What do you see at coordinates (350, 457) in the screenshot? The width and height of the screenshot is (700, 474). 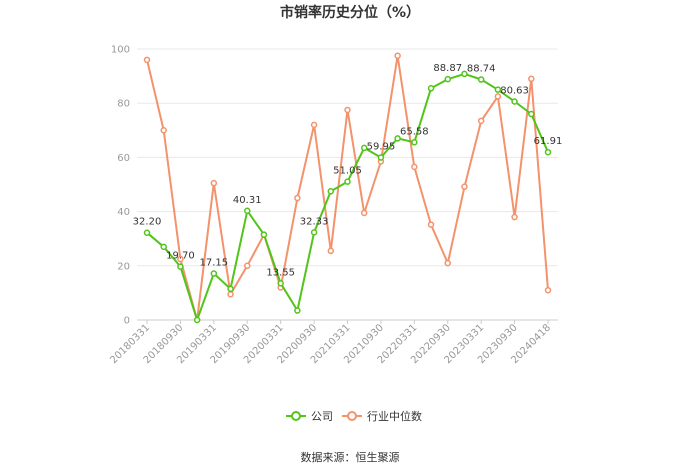 I see `data-source: 数据来源：恒生聚源` at bounding box center [350, 457].